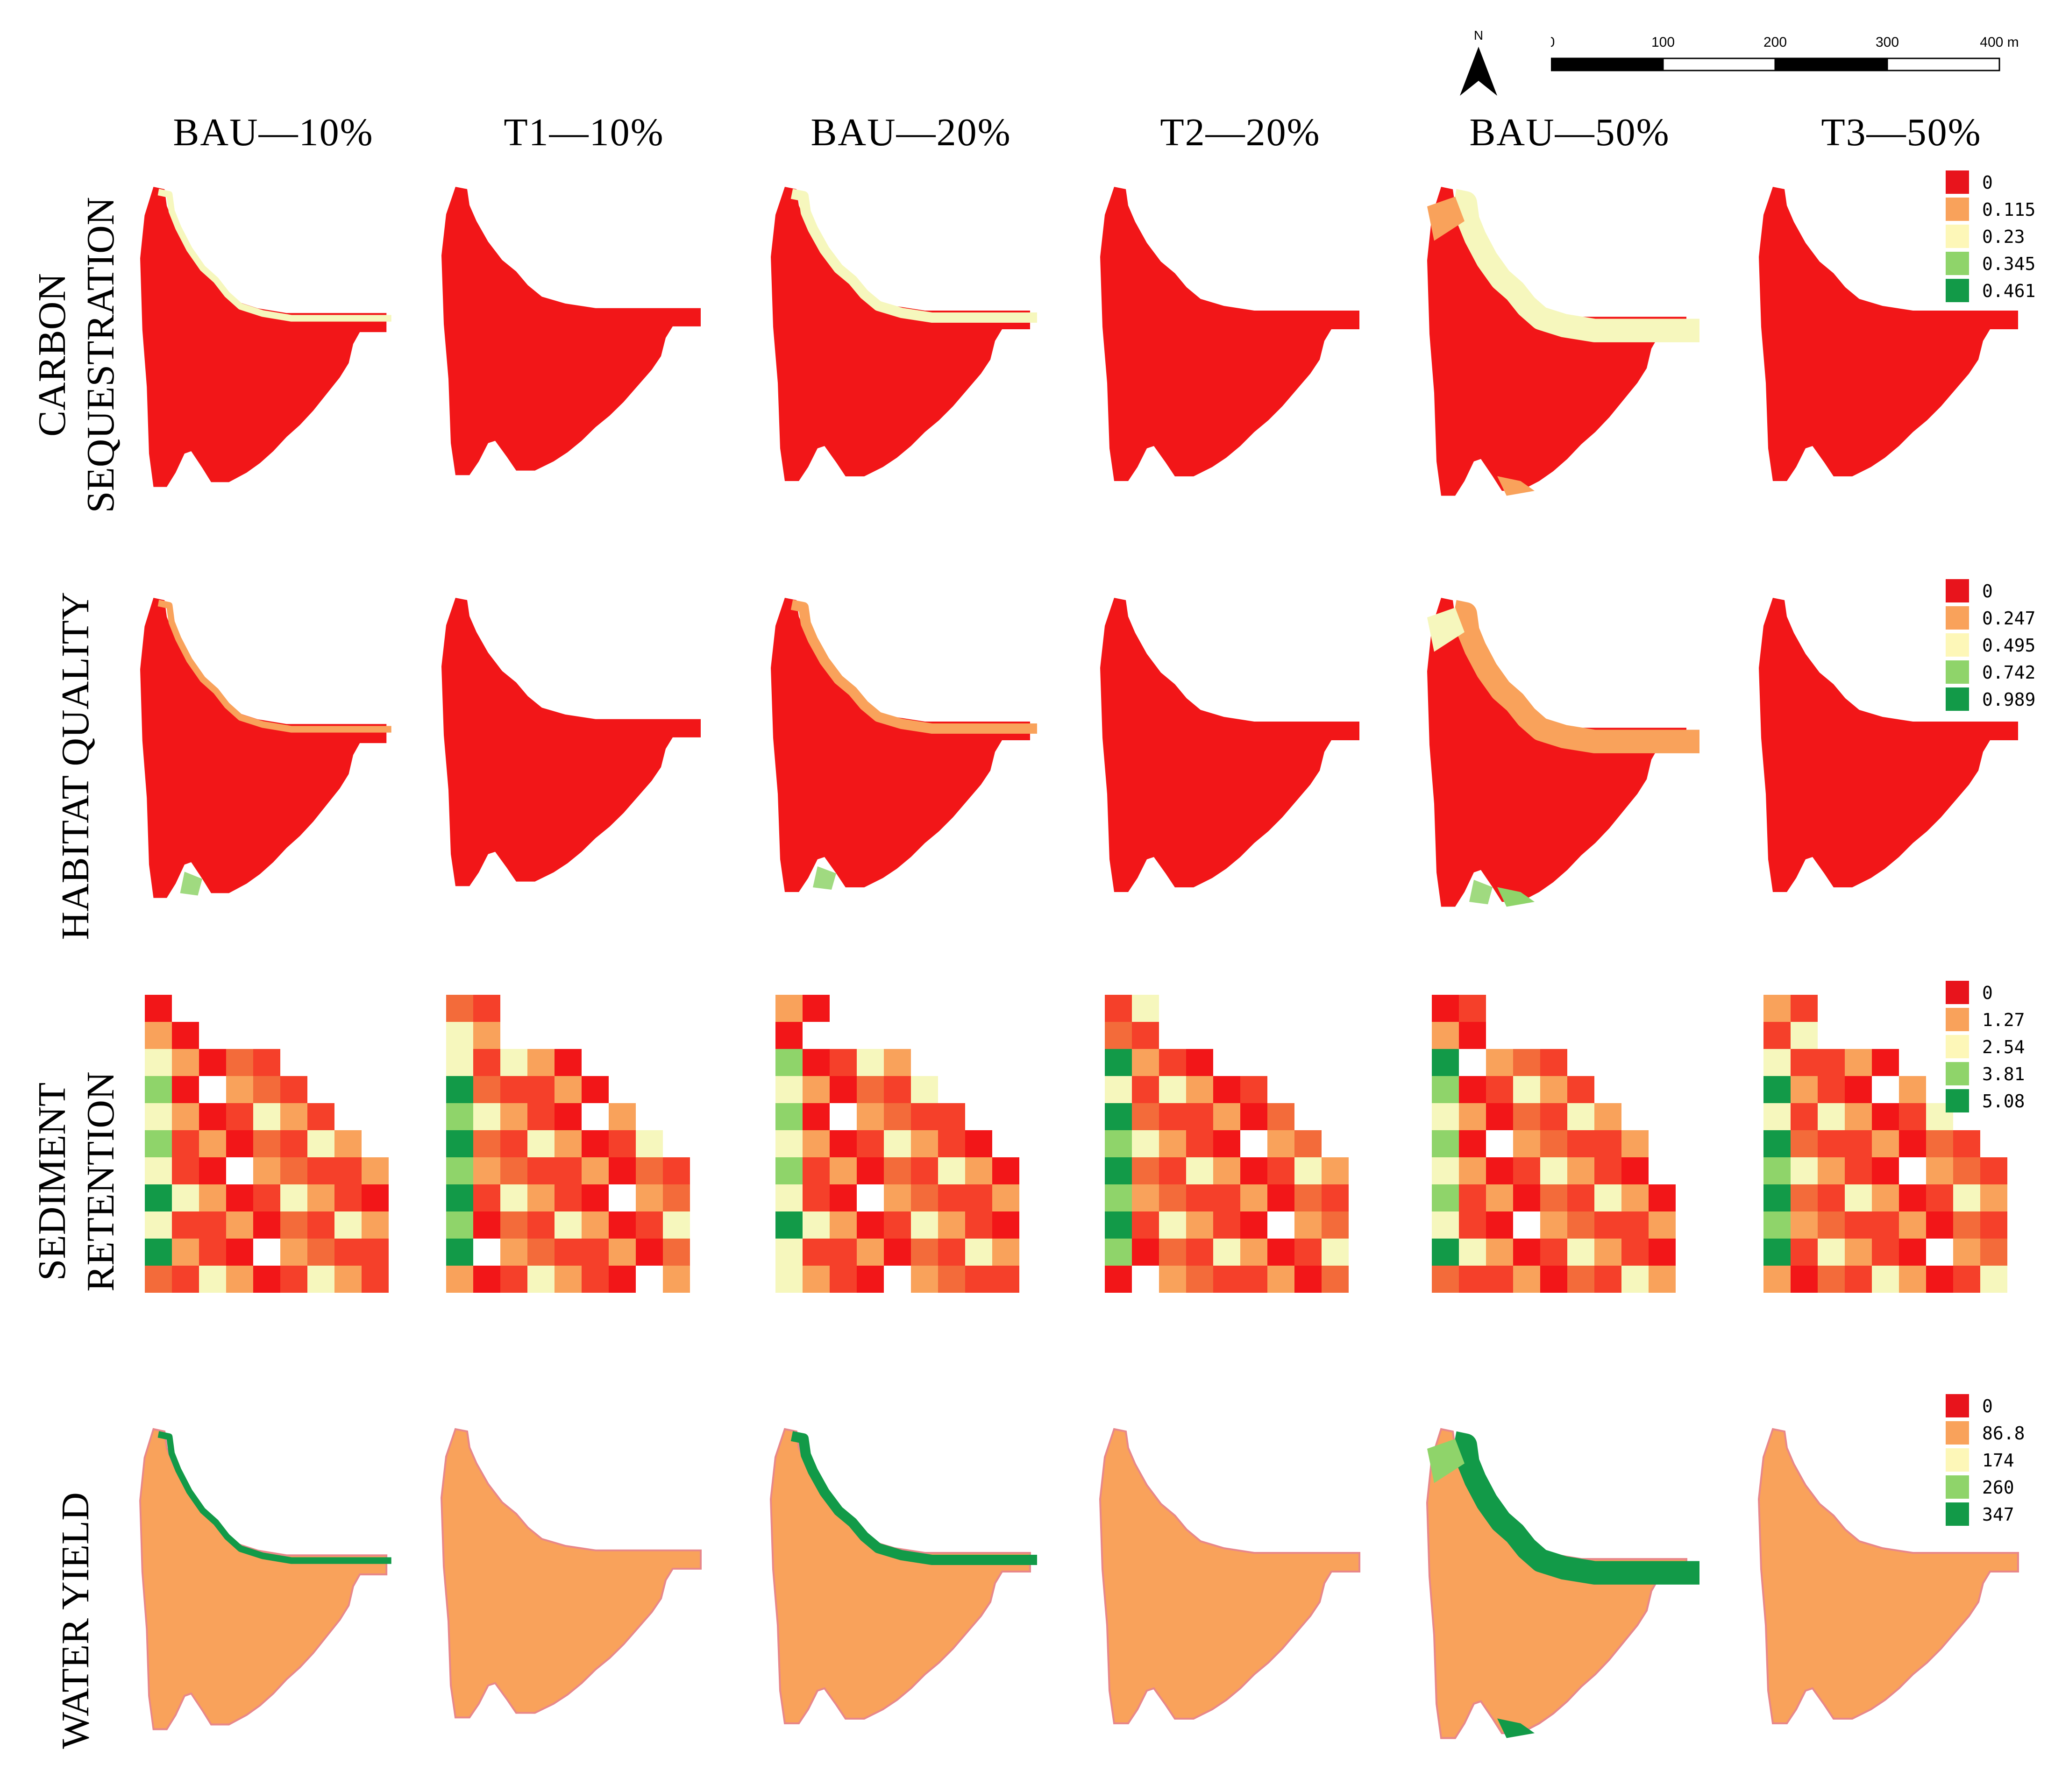 This screenshot has height=1792, width=2069. What do you see at coordinates (2003, 1074) in the screenshot?
I see `legend-value: 3.81` at bounding box center [2003, 1074].